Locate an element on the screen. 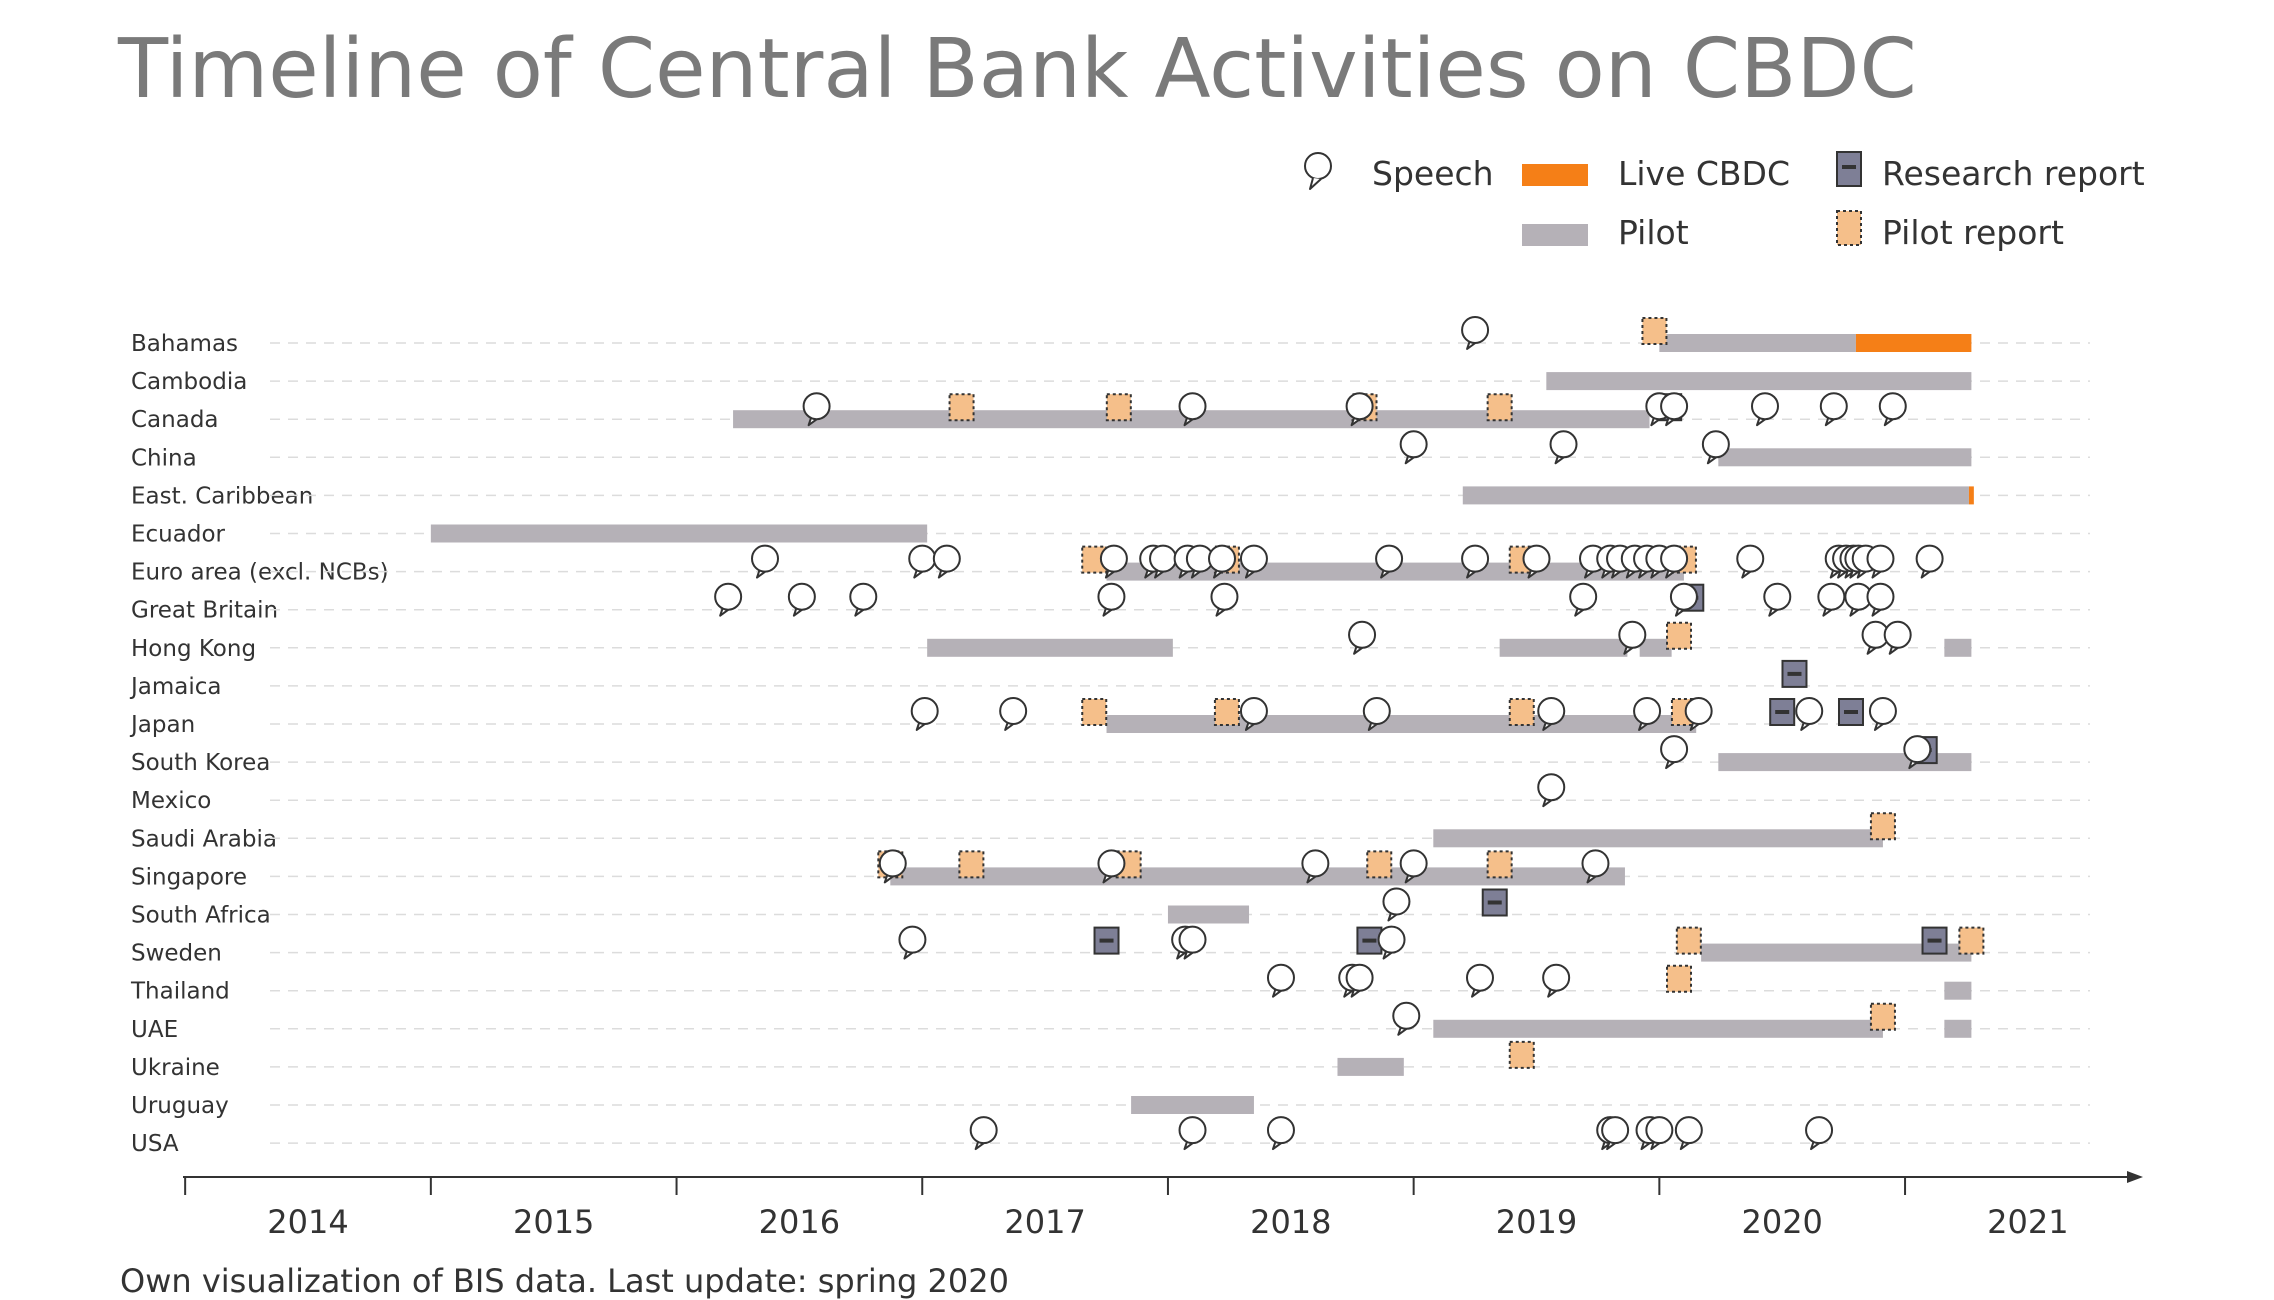 The height and width of the screenshot is (1300, 2274). timeline-row: Sweden is located at coordinates (1110, 946).